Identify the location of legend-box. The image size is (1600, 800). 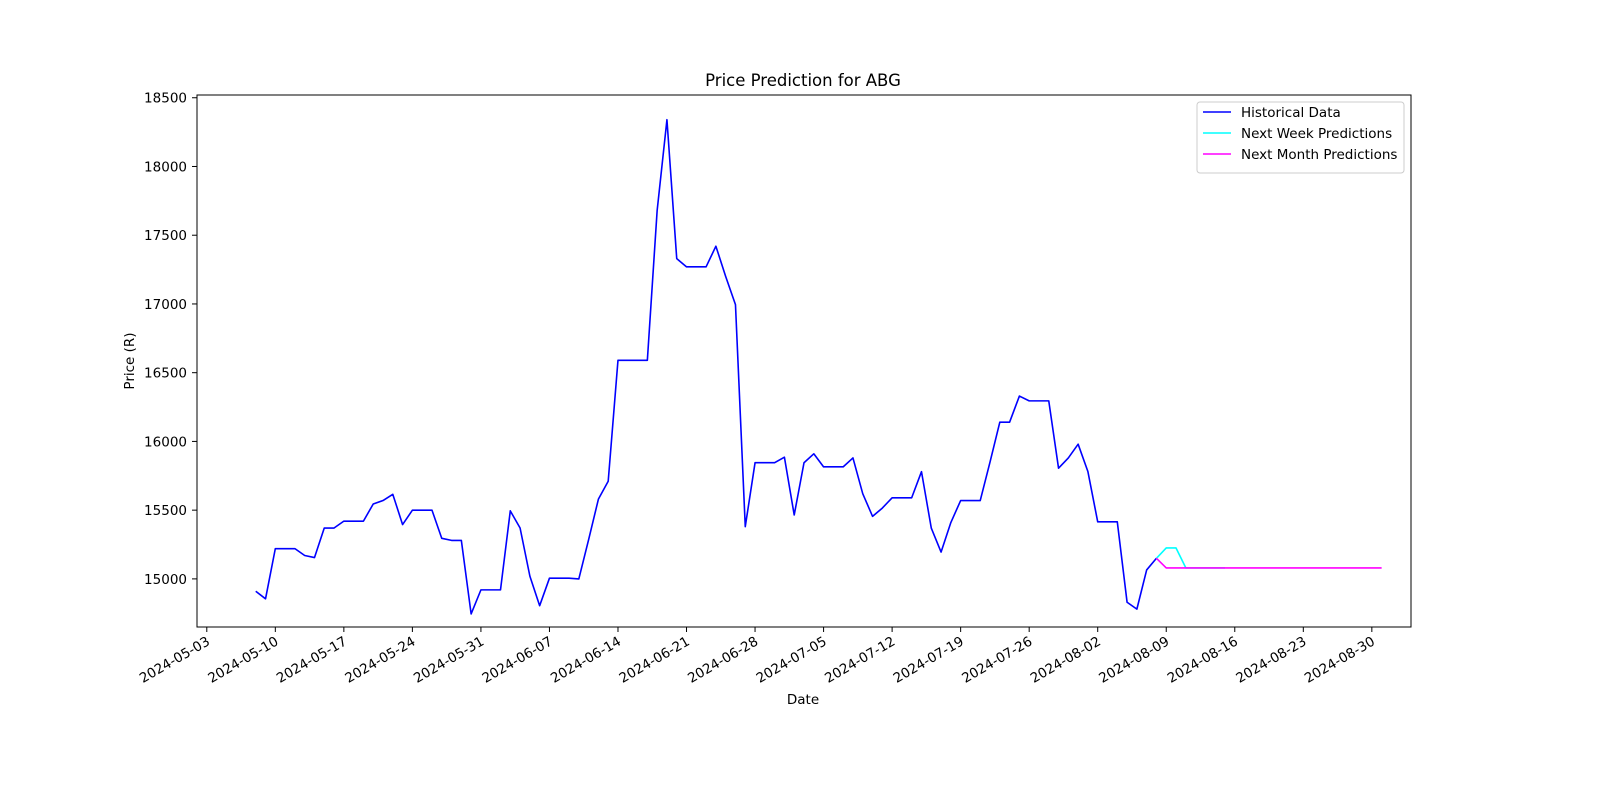
(1300, 137).